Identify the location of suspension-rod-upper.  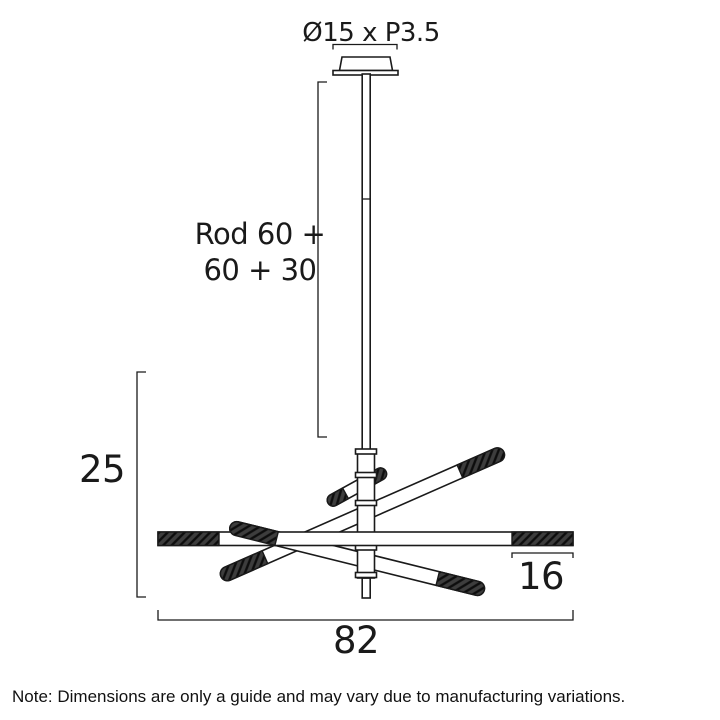
(366, 262).